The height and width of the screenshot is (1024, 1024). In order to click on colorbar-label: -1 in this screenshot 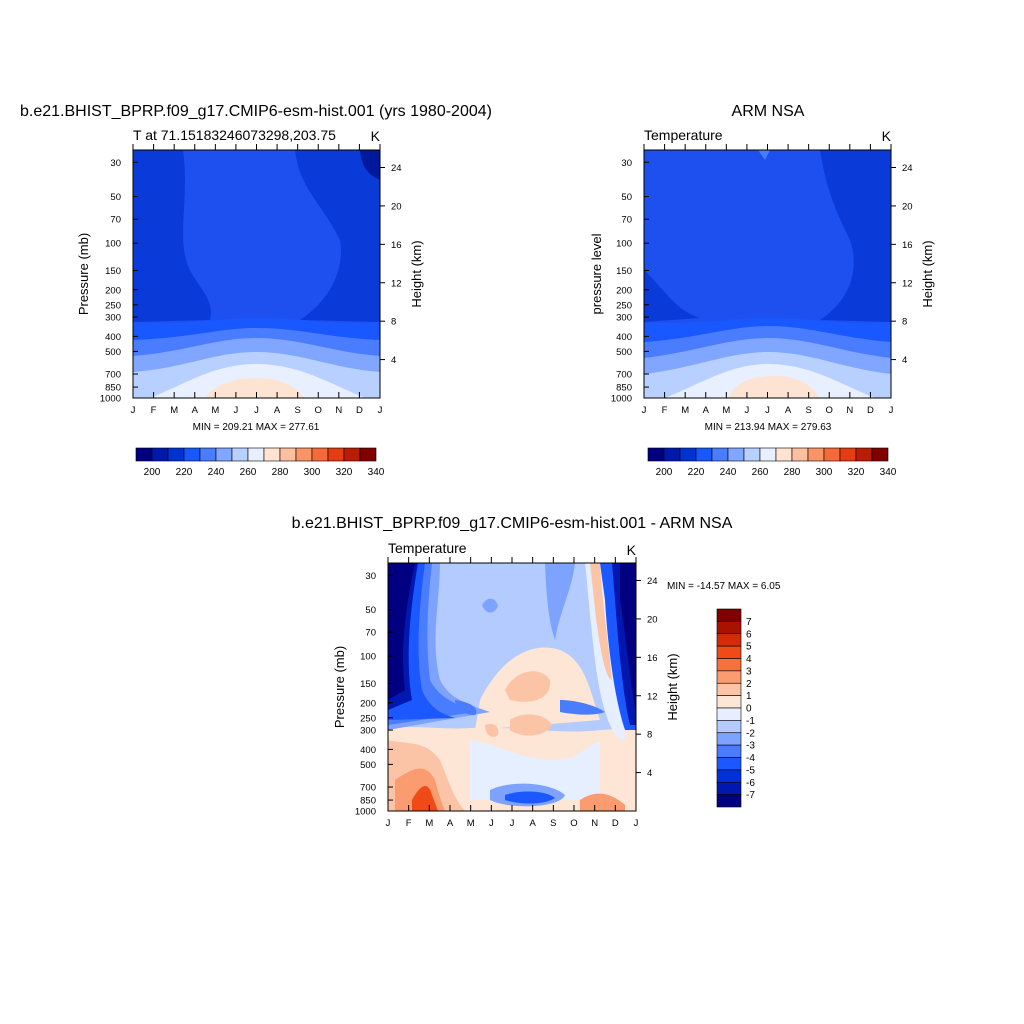, I will do `click(750, 721)`.